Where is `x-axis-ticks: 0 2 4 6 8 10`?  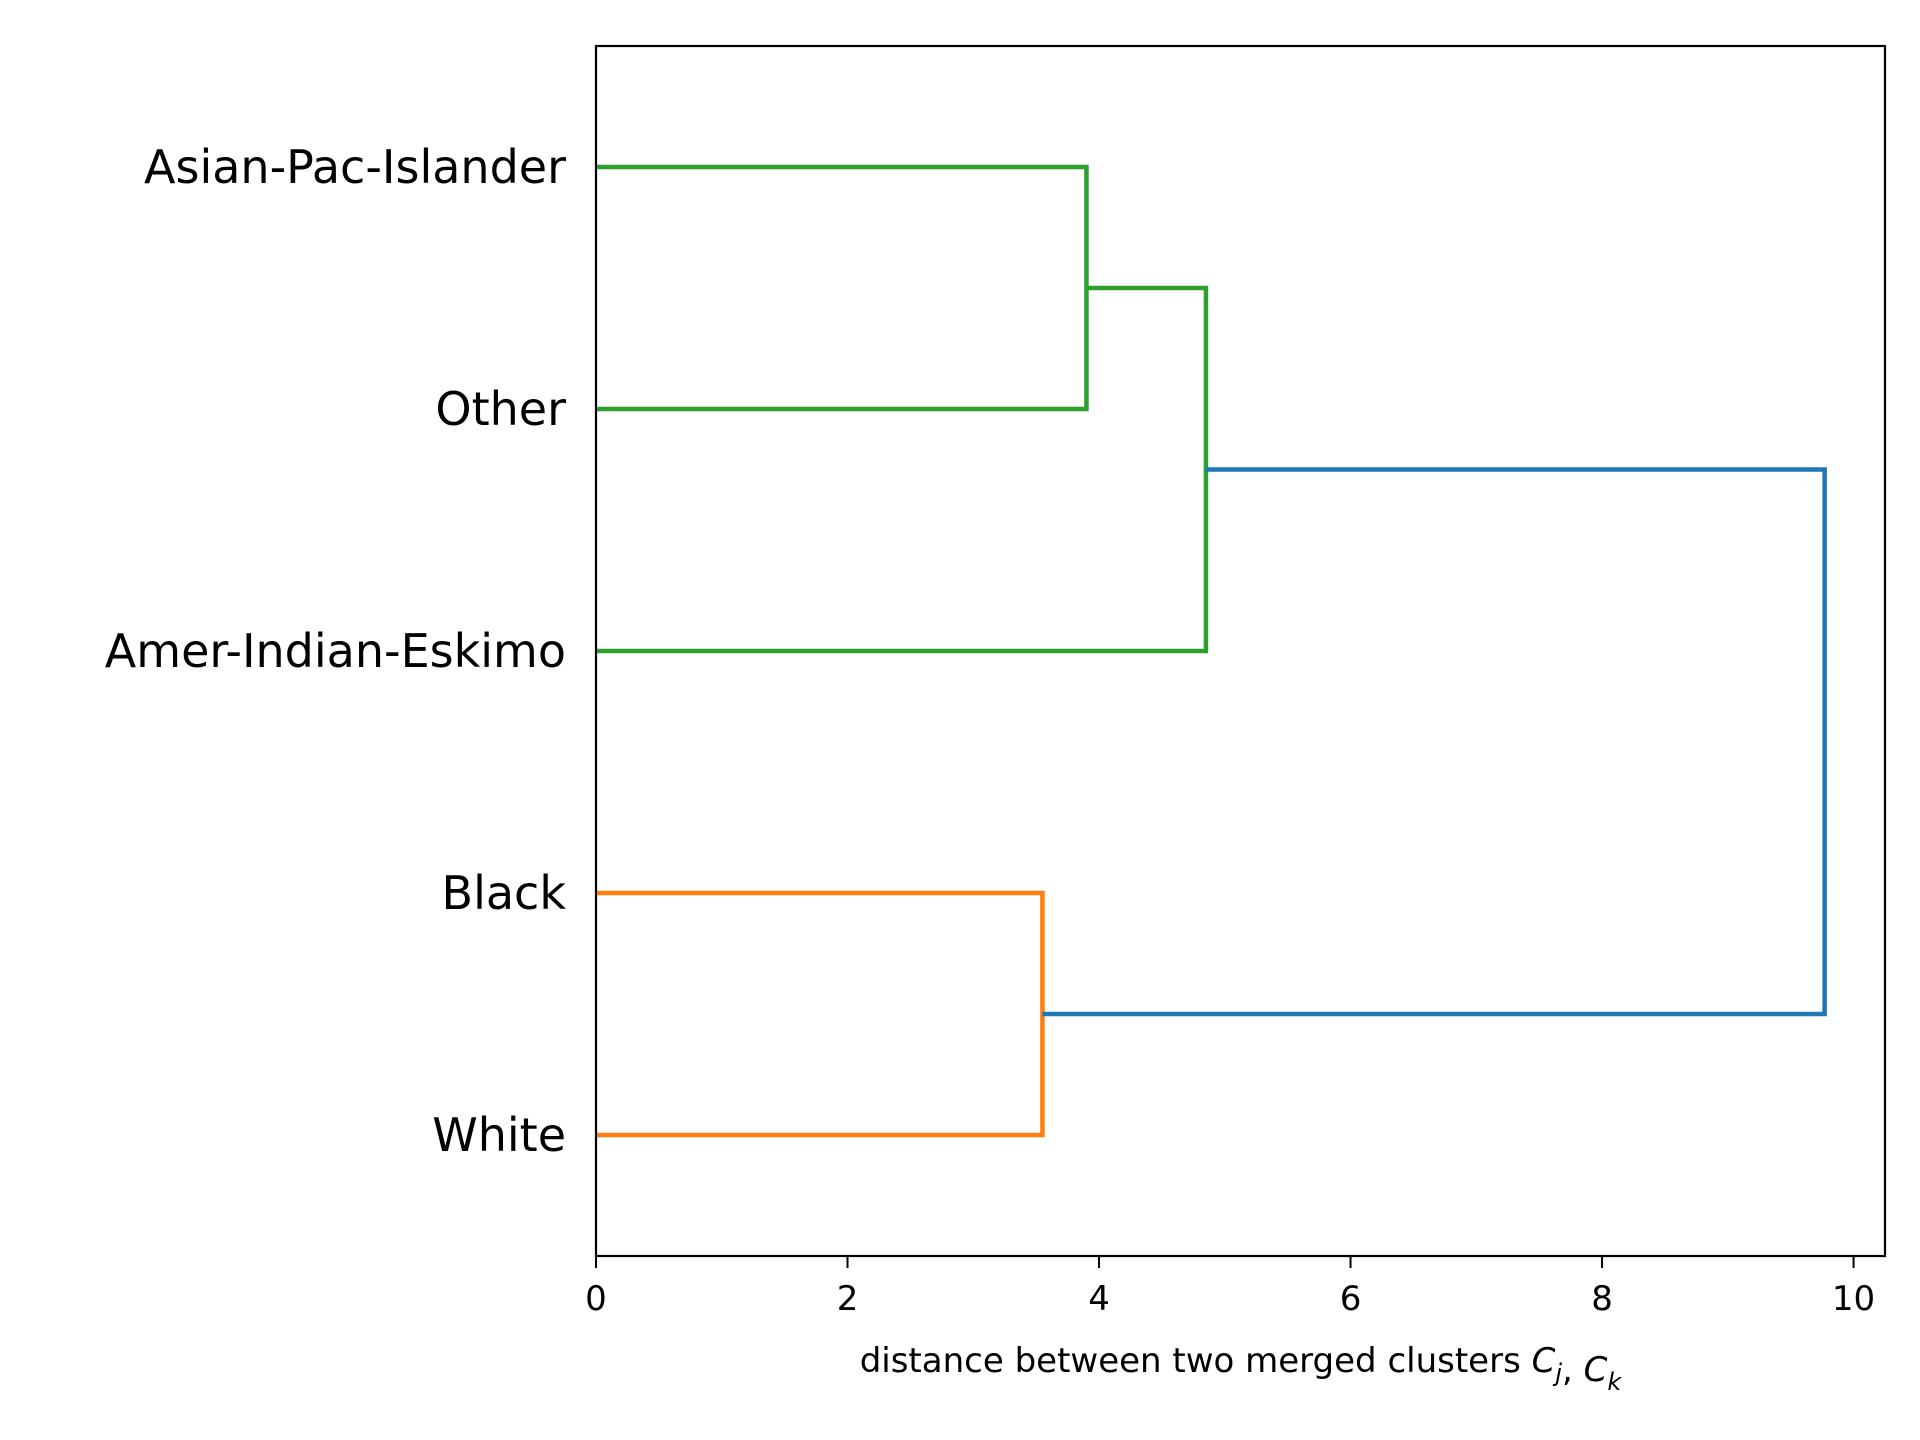
x-axis-ticks: 0 2 4 6 8 10 is located at coordinates (1230, 1287).